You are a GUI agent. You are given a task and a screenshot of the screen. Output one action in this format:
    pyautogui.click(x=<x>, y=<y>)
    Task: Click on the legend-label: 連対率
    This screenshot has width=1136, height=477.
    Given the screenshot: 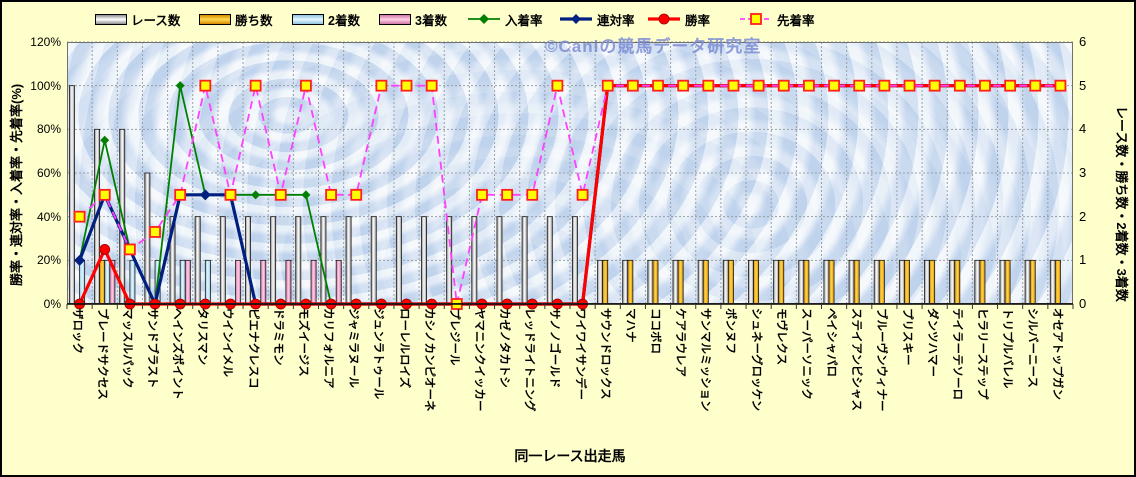 What is the action you would take?
    pyautogui.click(x=616, y=20)
    